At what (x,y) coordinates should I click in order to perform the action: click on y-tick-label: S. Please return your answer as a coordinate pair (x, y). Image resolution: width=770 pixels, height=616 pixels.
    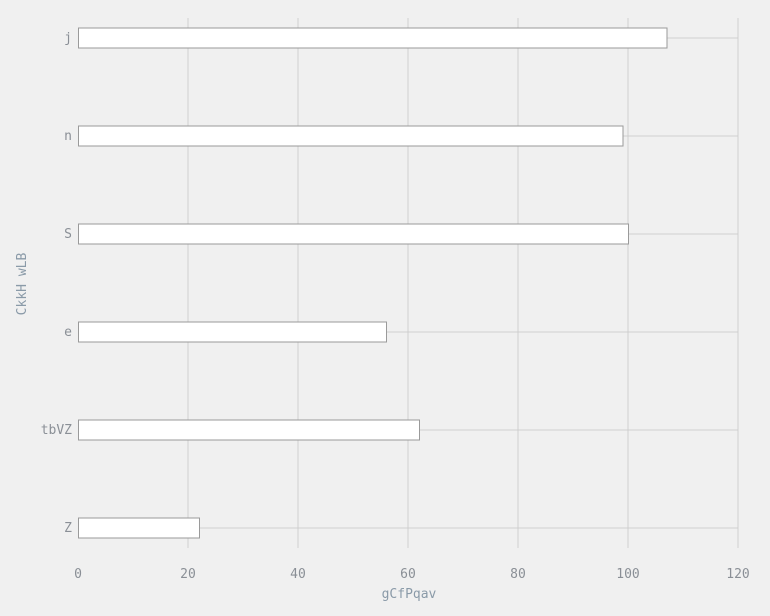
    Looking at the image, I should click on (68, 234).